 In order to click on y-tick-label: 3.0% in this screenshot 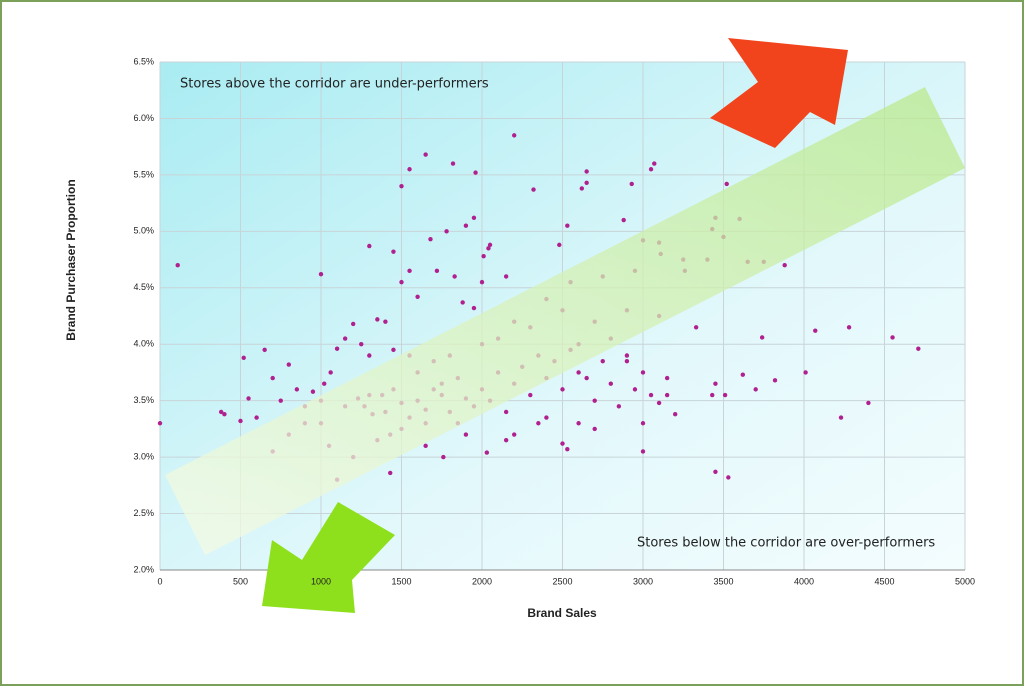, I will do `click(143, 456)`.